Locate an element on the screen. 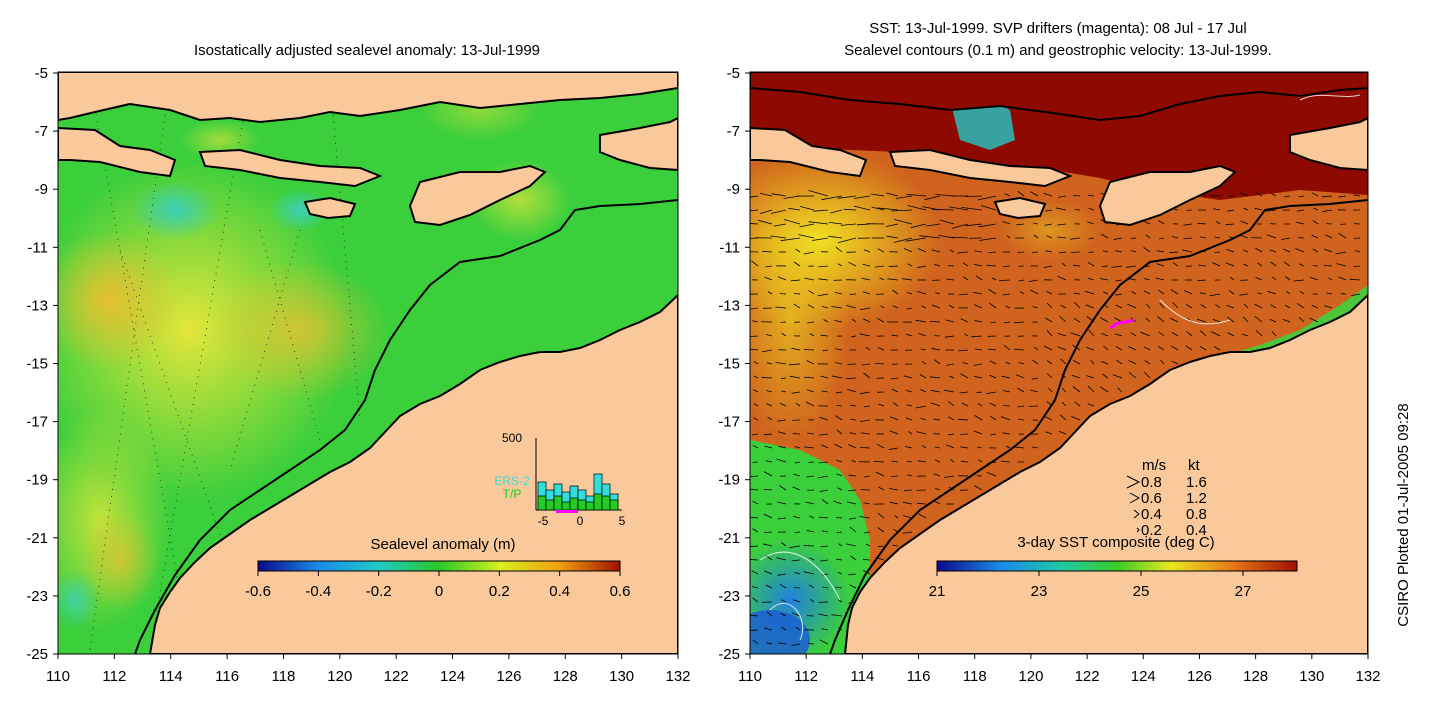 Image resolution: width=1440 pixels, height=725 pixels. right-cool-patch is located at coordinates (790, 320).